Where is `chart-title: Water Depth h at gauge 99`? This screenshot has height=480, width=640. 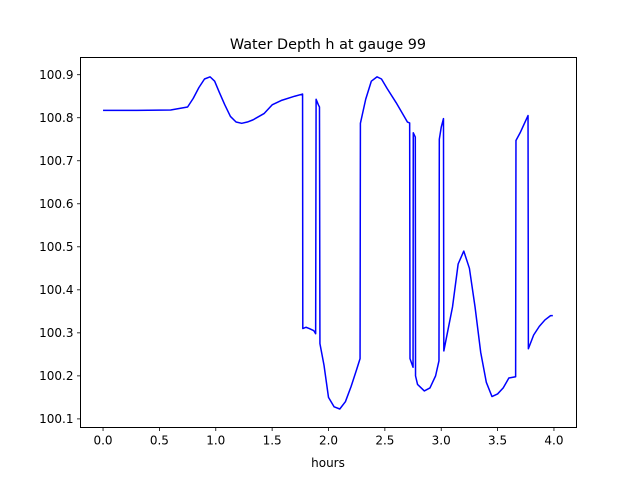 chart-title: Water Depth h at gauge 99 is located at coordinates (328, 45).